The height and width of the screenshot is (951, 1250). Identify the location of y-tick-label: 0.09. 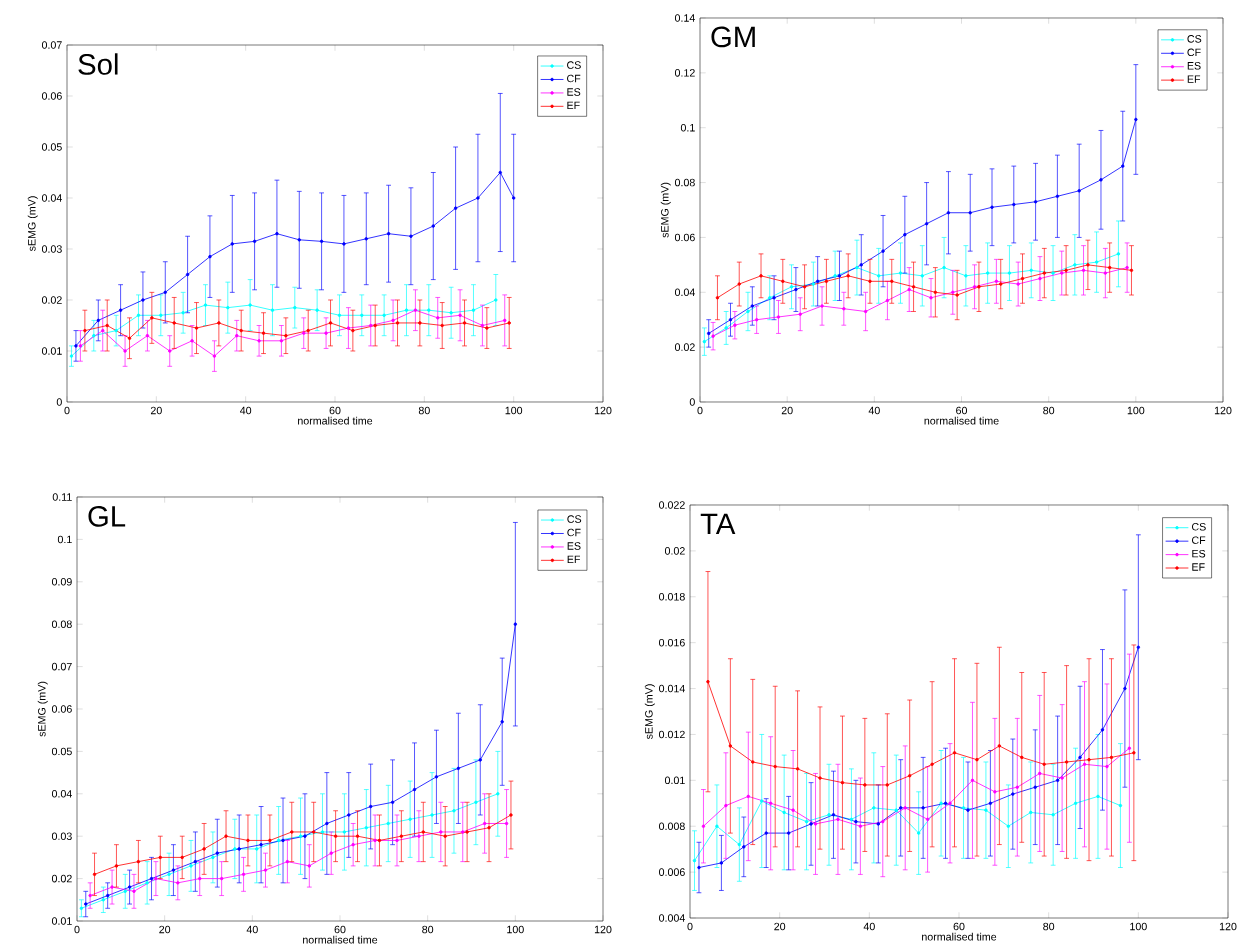
(61, 582).